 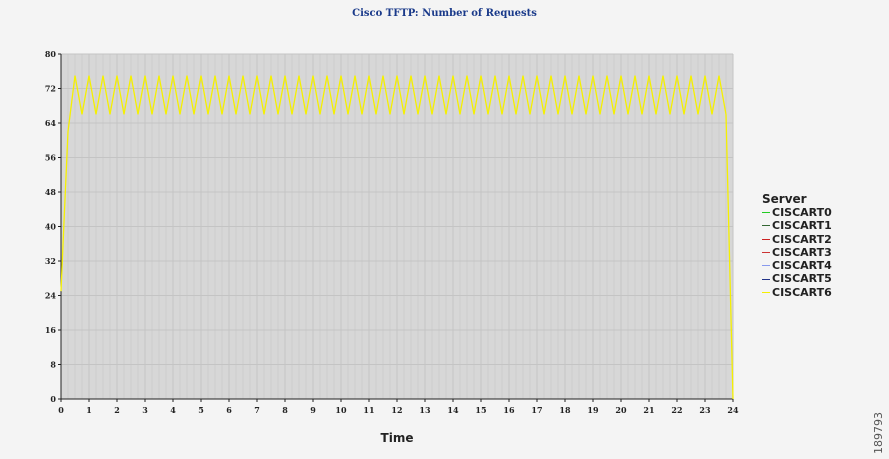 What do you see at coordinates (509, 410) in the screenshot?
I see `x-tick-label: 16` at bounding box center [509, 410].